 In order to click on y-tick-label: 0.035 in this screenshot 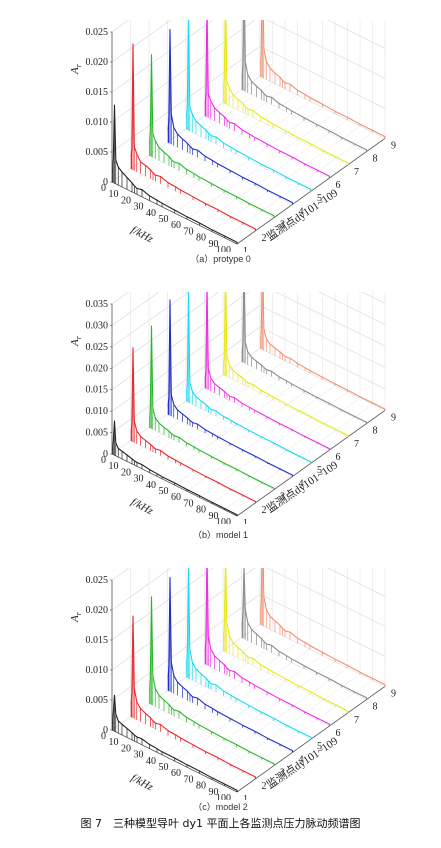, I will do `click(97, 304)`.